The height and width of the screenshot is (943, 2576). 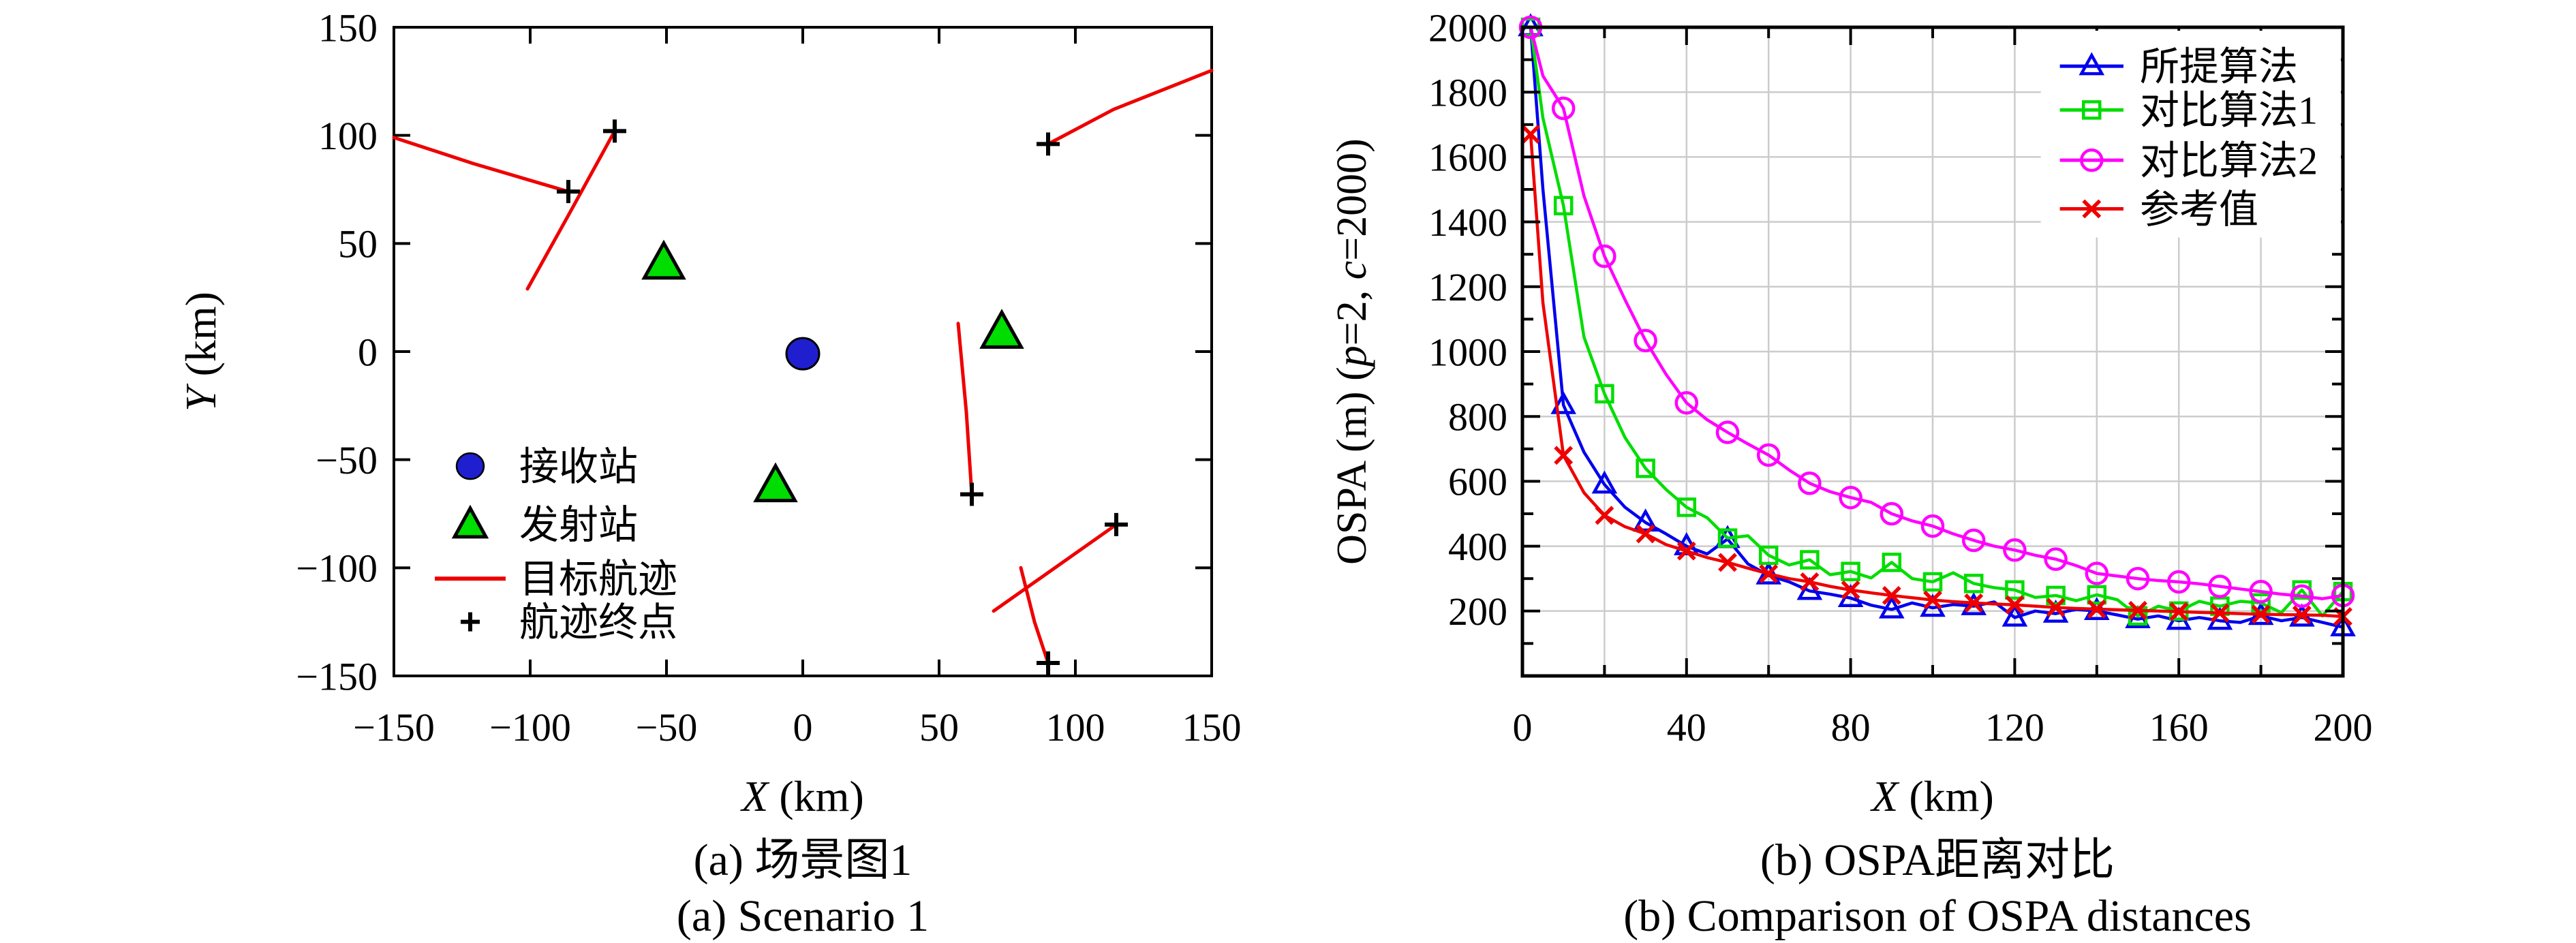 What do you see at coordinates (1467, 222) in the screenshot?
I see `svg-text: 1400` at bounding box center [1467, 222].